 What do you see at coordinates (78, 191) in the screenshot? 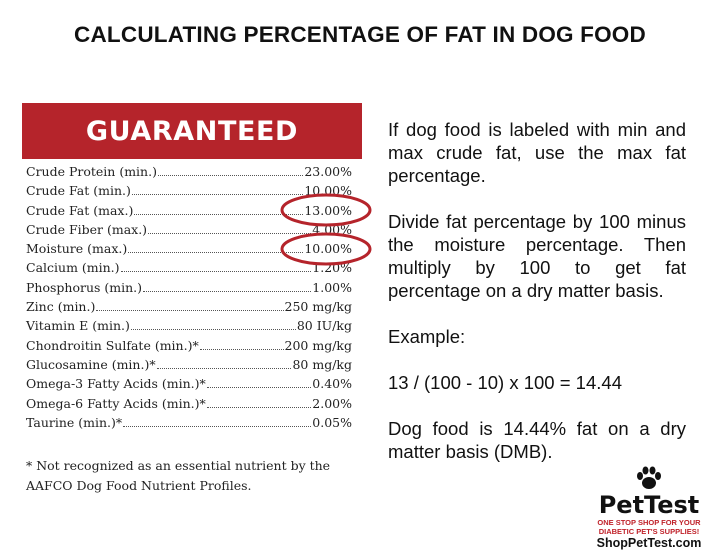
I see `nutrient-label: Crude Fat (min.)` at bounding box center [78, 191].